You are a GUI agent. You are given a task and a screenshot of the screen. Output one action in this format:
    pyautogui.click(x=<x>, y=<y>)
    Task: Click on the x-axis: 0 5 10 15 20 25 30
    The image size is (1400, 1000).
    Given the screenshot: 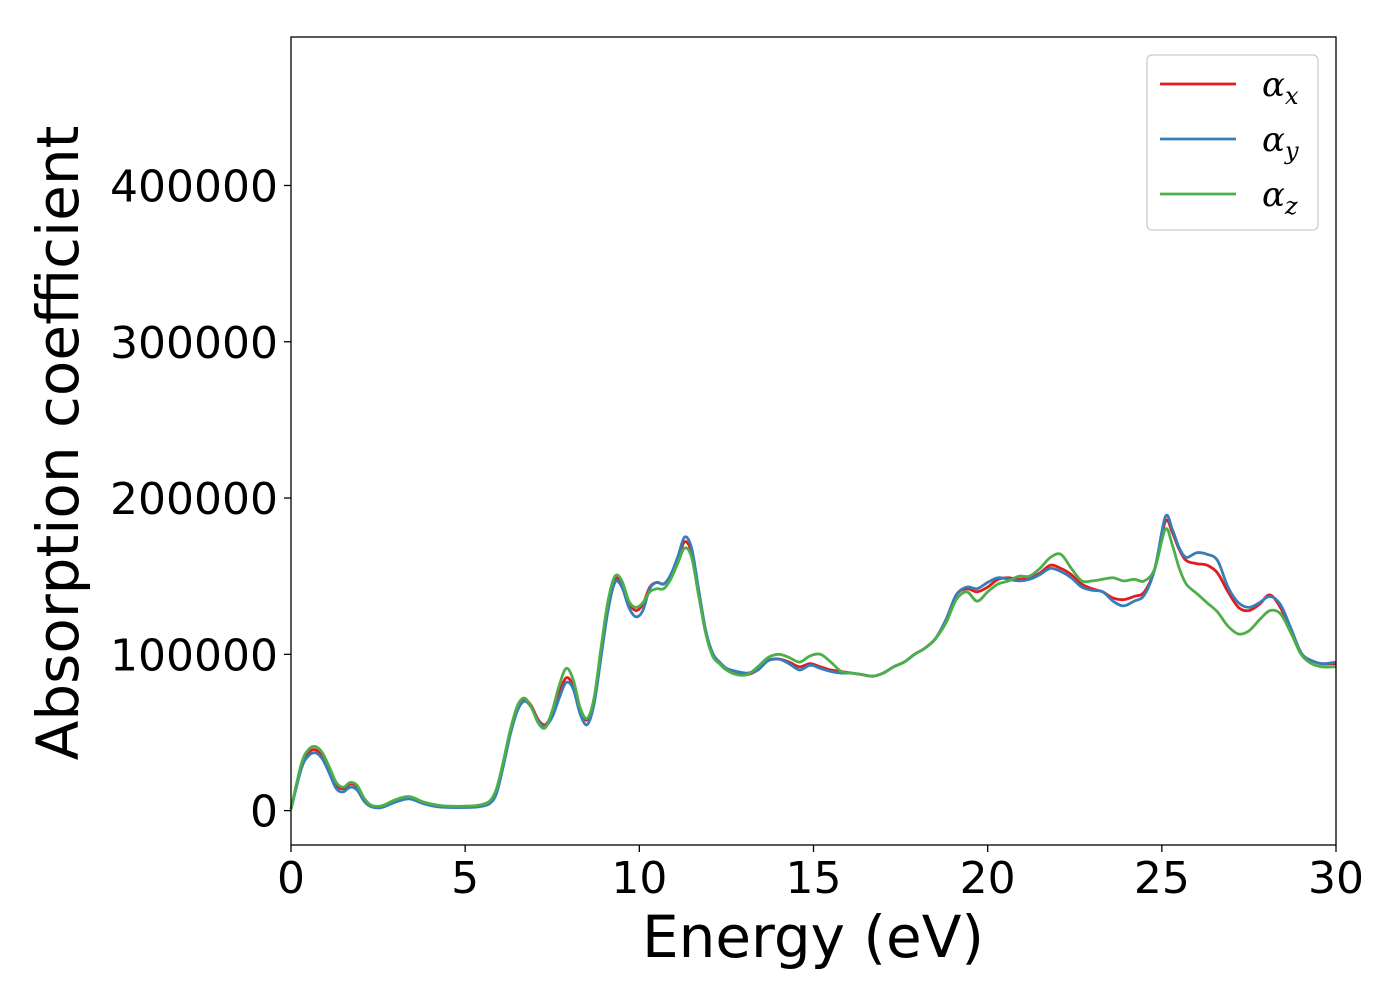 What is the action you would take?
    pyautogui.click(x=820, y=874)
    